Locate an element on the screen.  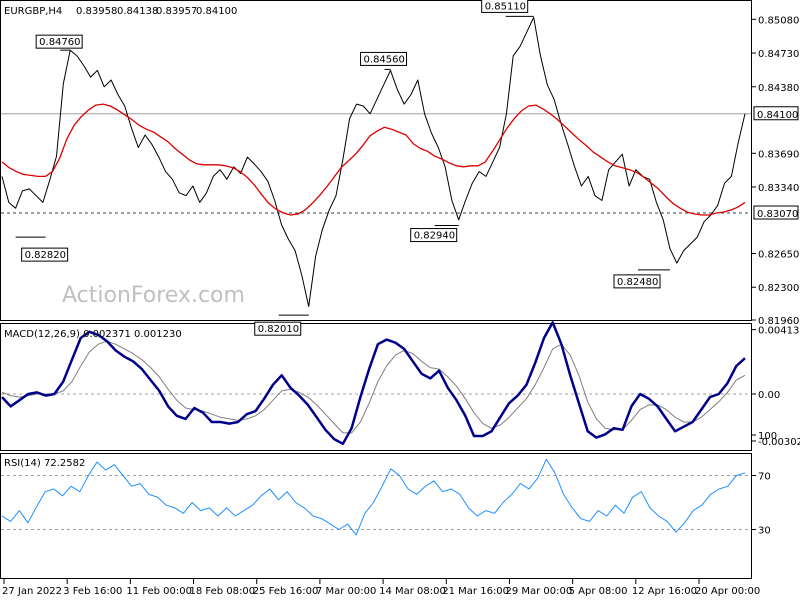
rsi-line is located at coordinates (373, 497).